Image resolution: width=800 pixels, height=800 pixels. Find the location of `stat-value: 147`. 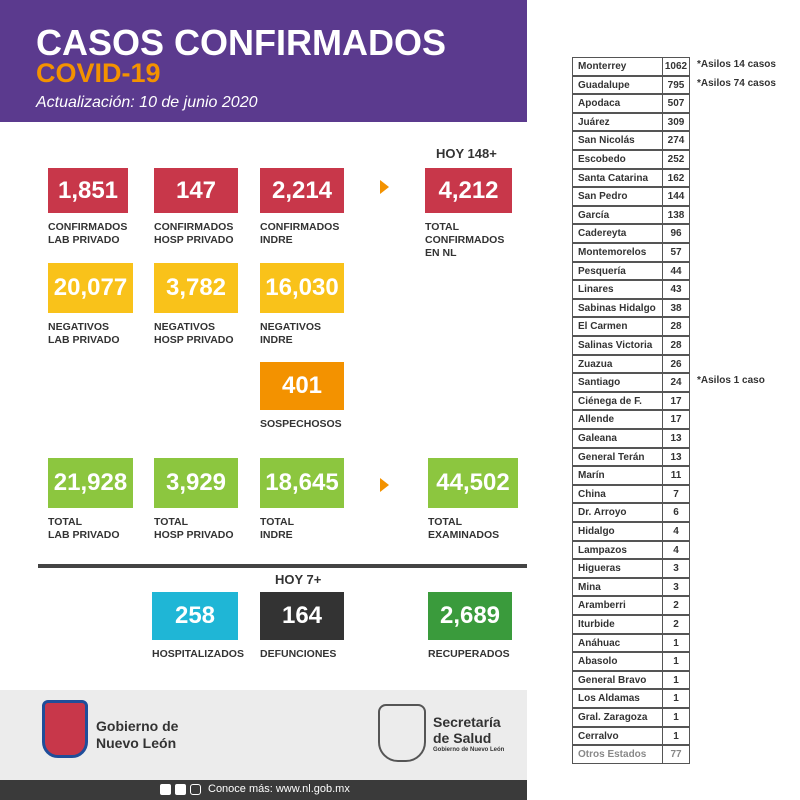

stat-value: 147 is located at coordinates (196, 190).